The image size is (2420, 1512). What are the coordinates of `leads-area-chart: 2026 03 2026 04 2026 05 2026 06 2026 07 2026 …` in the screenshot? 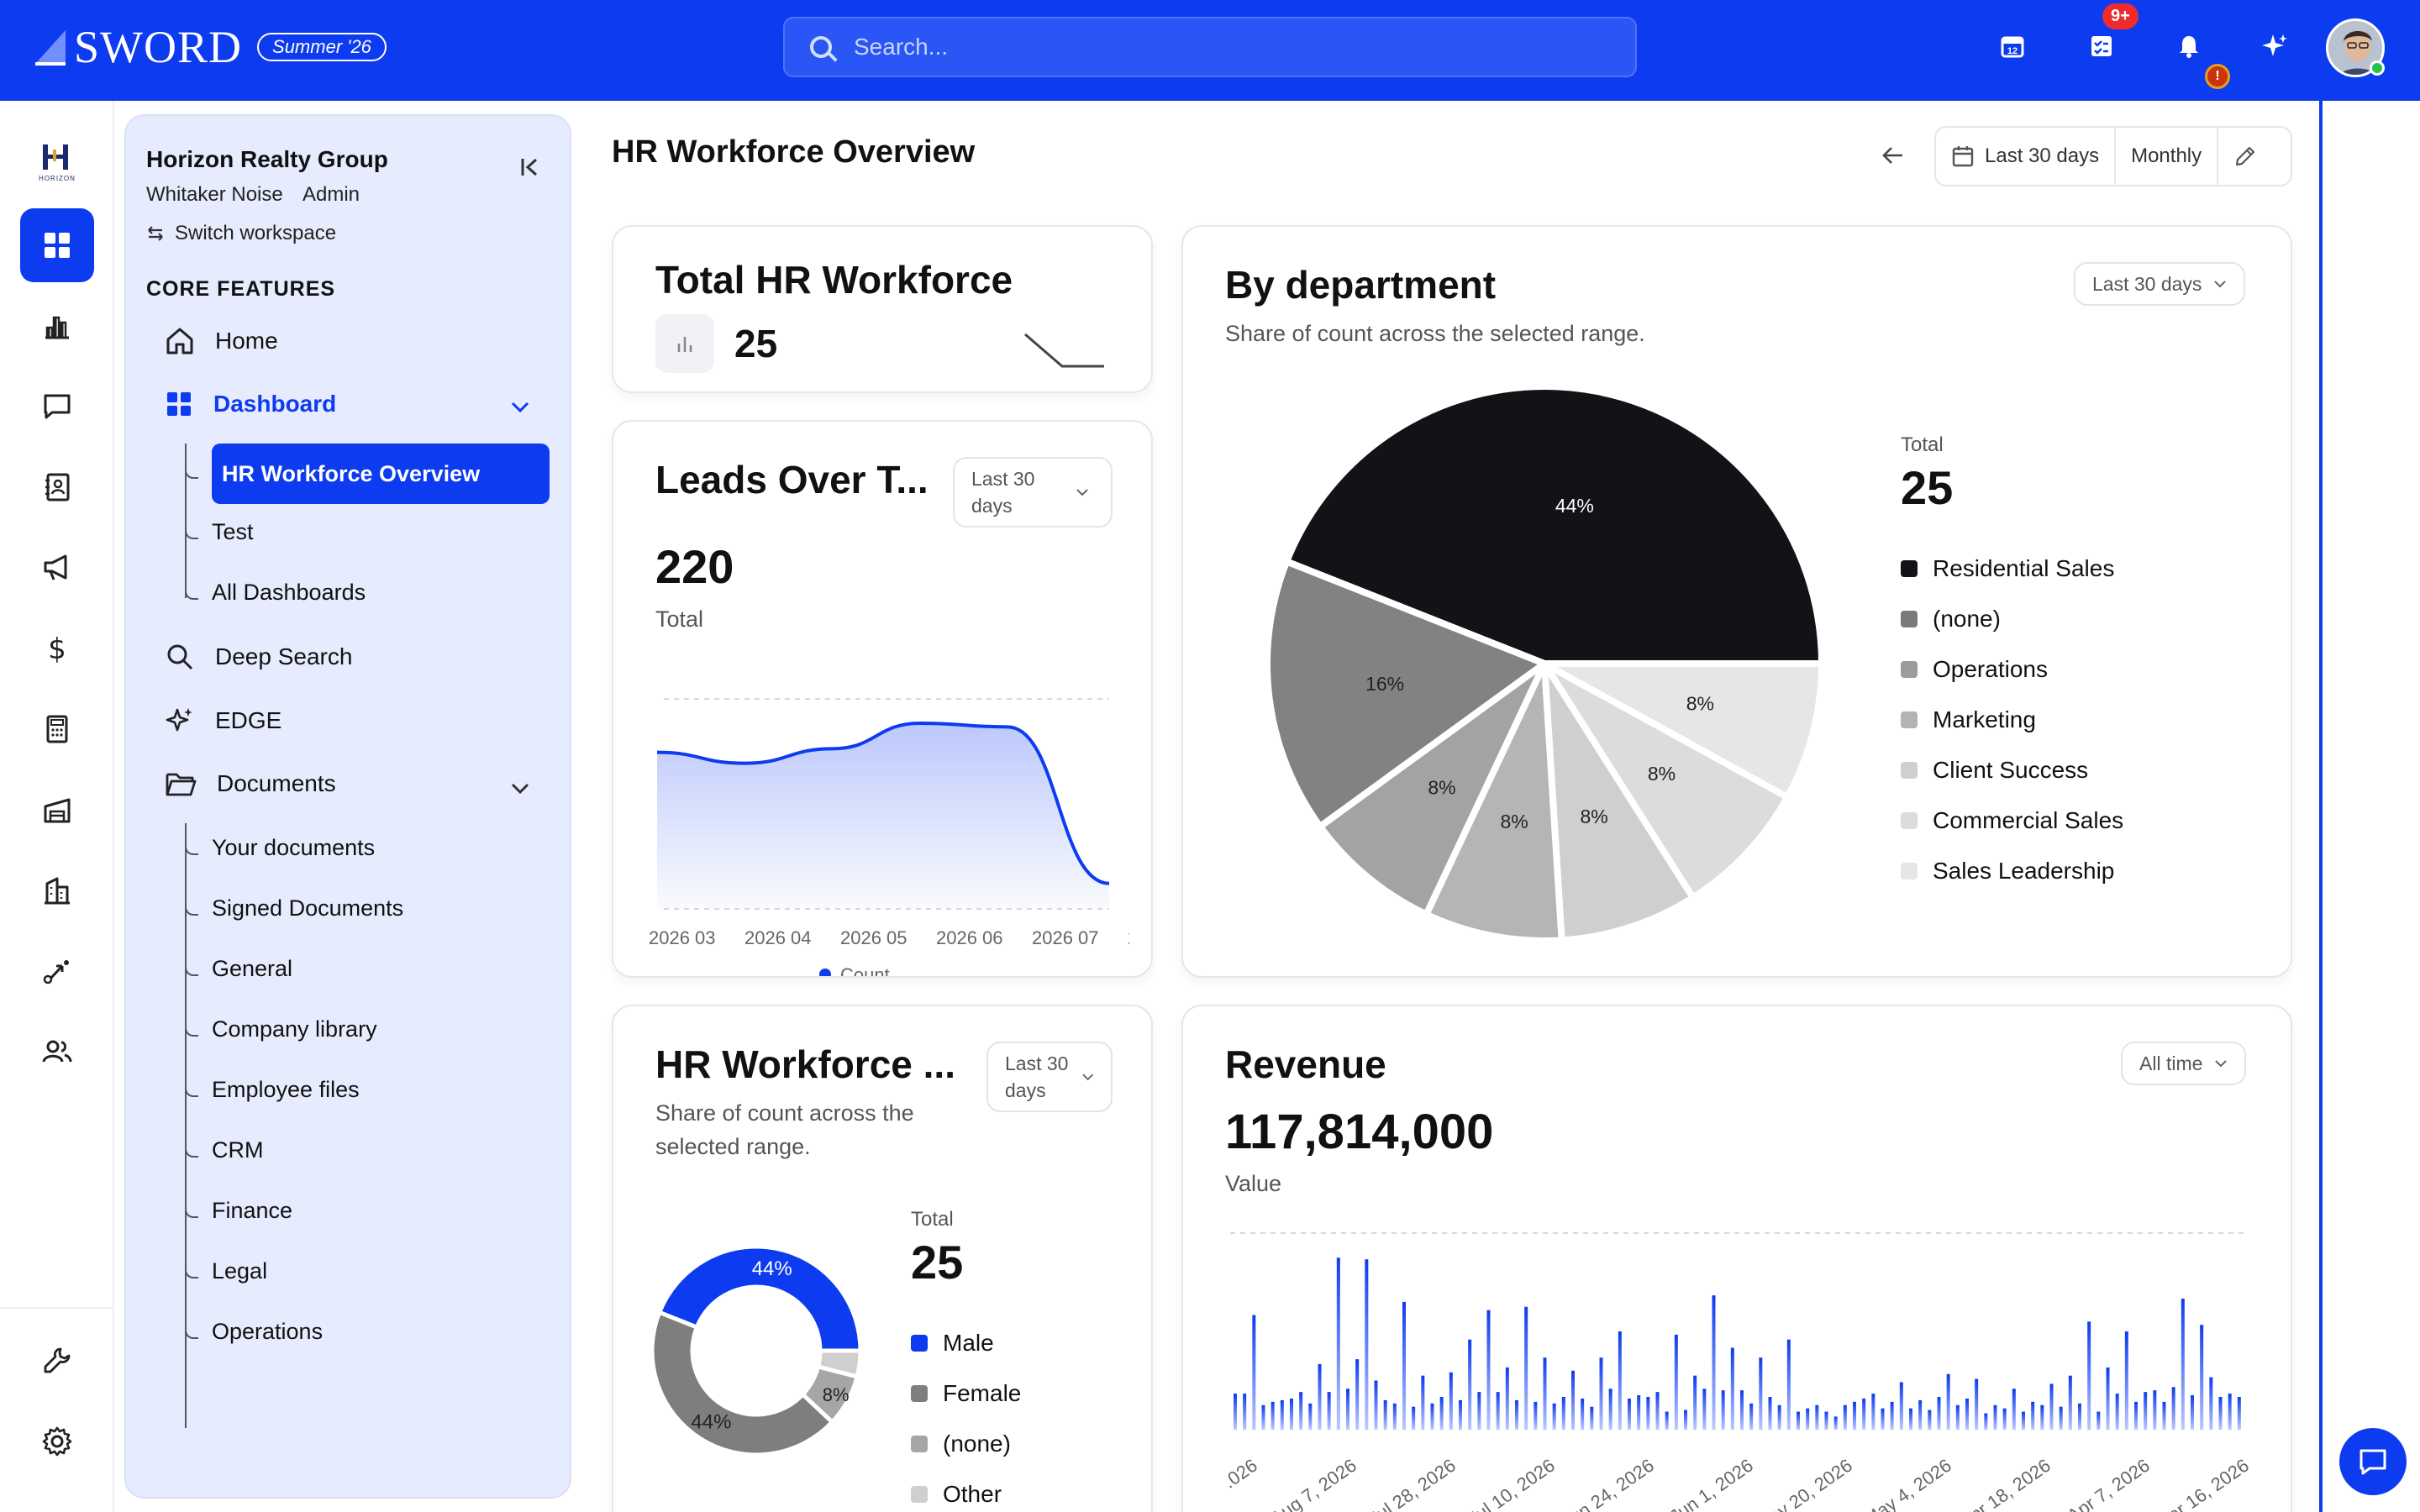 It's located at (889, 837).